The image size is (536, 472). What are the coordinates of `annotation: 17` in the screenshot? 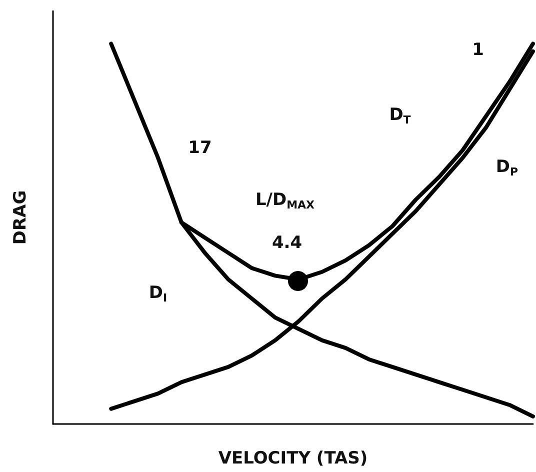 It's located at (200, 148).